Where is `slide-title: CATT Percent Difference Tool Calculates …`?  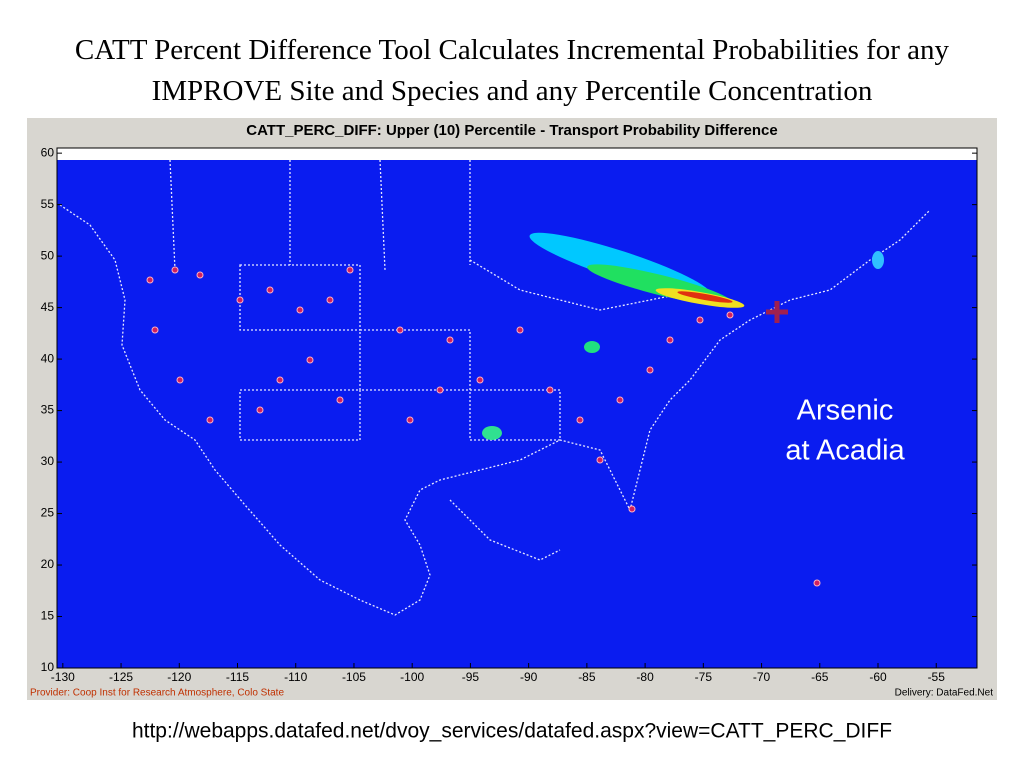
slide-title: CATT Percent Difference Tool Calculates … is located at coordinates (512, 70).